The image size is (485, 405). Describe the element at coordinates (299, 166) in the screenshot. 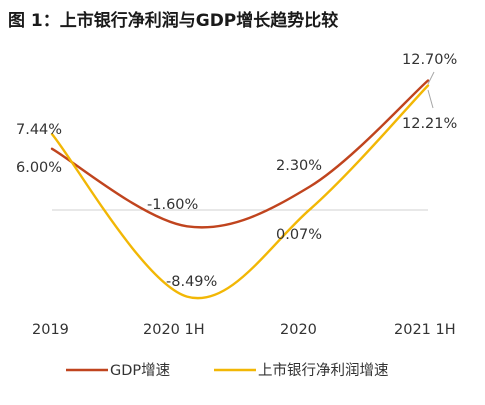

I see `data-label-gdp-2020: 2.30%` at that location.